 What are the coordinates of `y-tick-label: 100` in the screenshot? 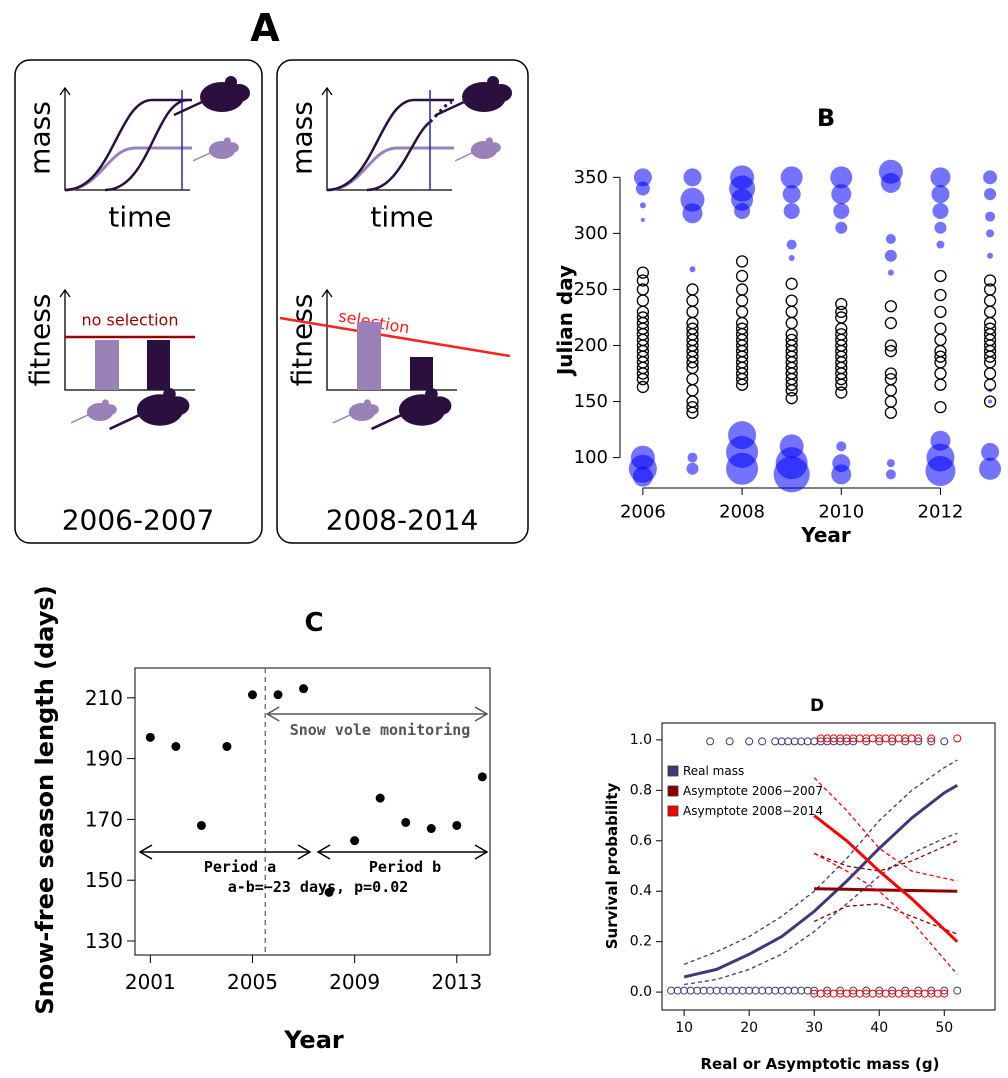 It's located at (591, 457).